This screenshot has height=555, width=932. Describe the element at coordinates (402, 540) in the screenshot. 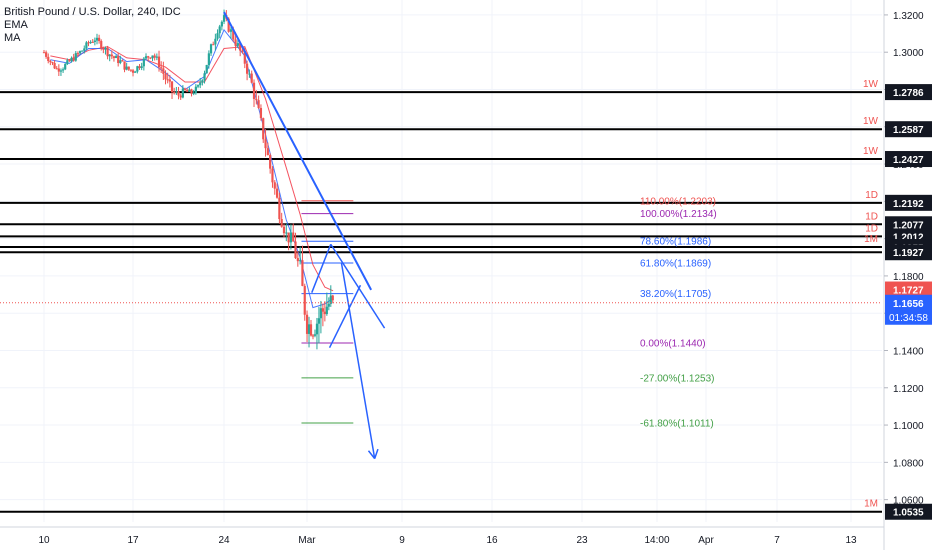

I see `time-tick-label: 9` at that location.